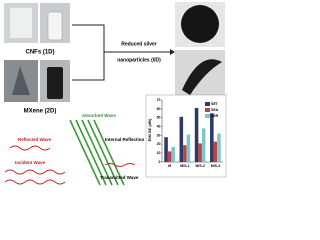  I want to click on x-tick-label: M/S-2, so click(199, 166).